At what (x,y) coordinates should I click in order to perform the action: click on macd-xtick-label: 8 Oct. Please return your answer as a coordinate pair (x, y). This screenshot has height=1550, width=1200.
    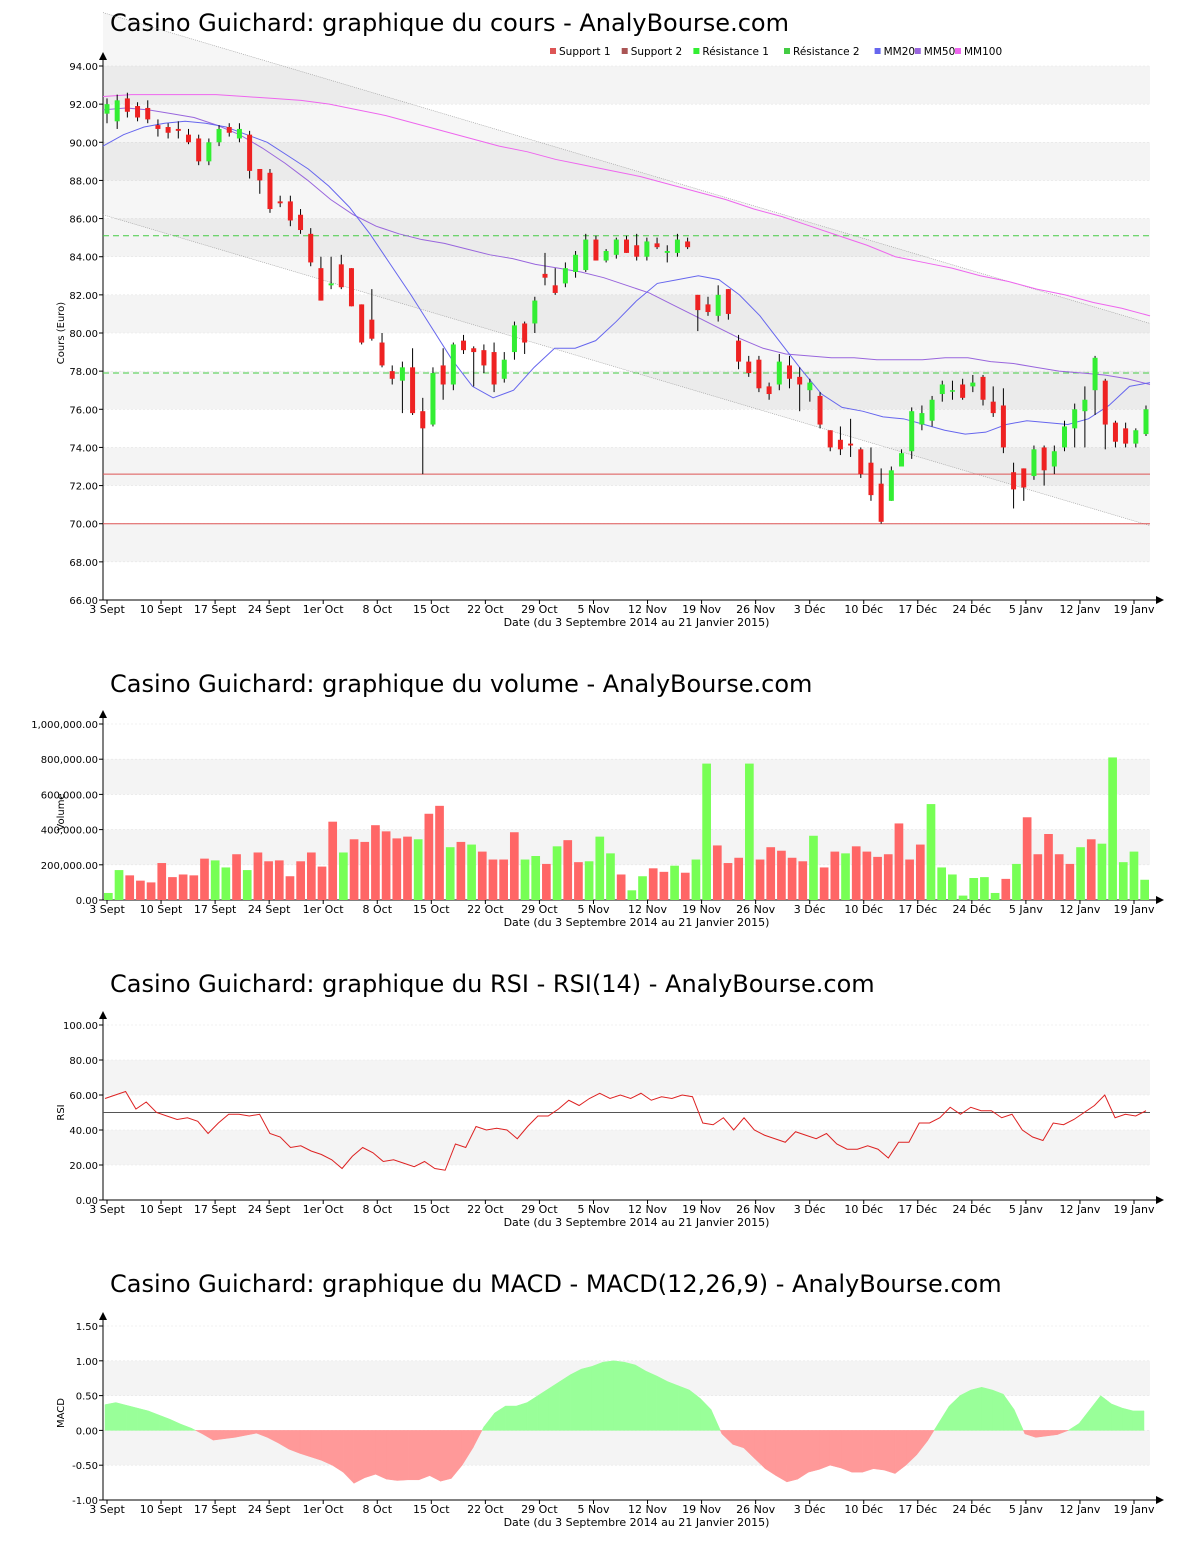
    Looking at the image, I should click on (378, 1509).